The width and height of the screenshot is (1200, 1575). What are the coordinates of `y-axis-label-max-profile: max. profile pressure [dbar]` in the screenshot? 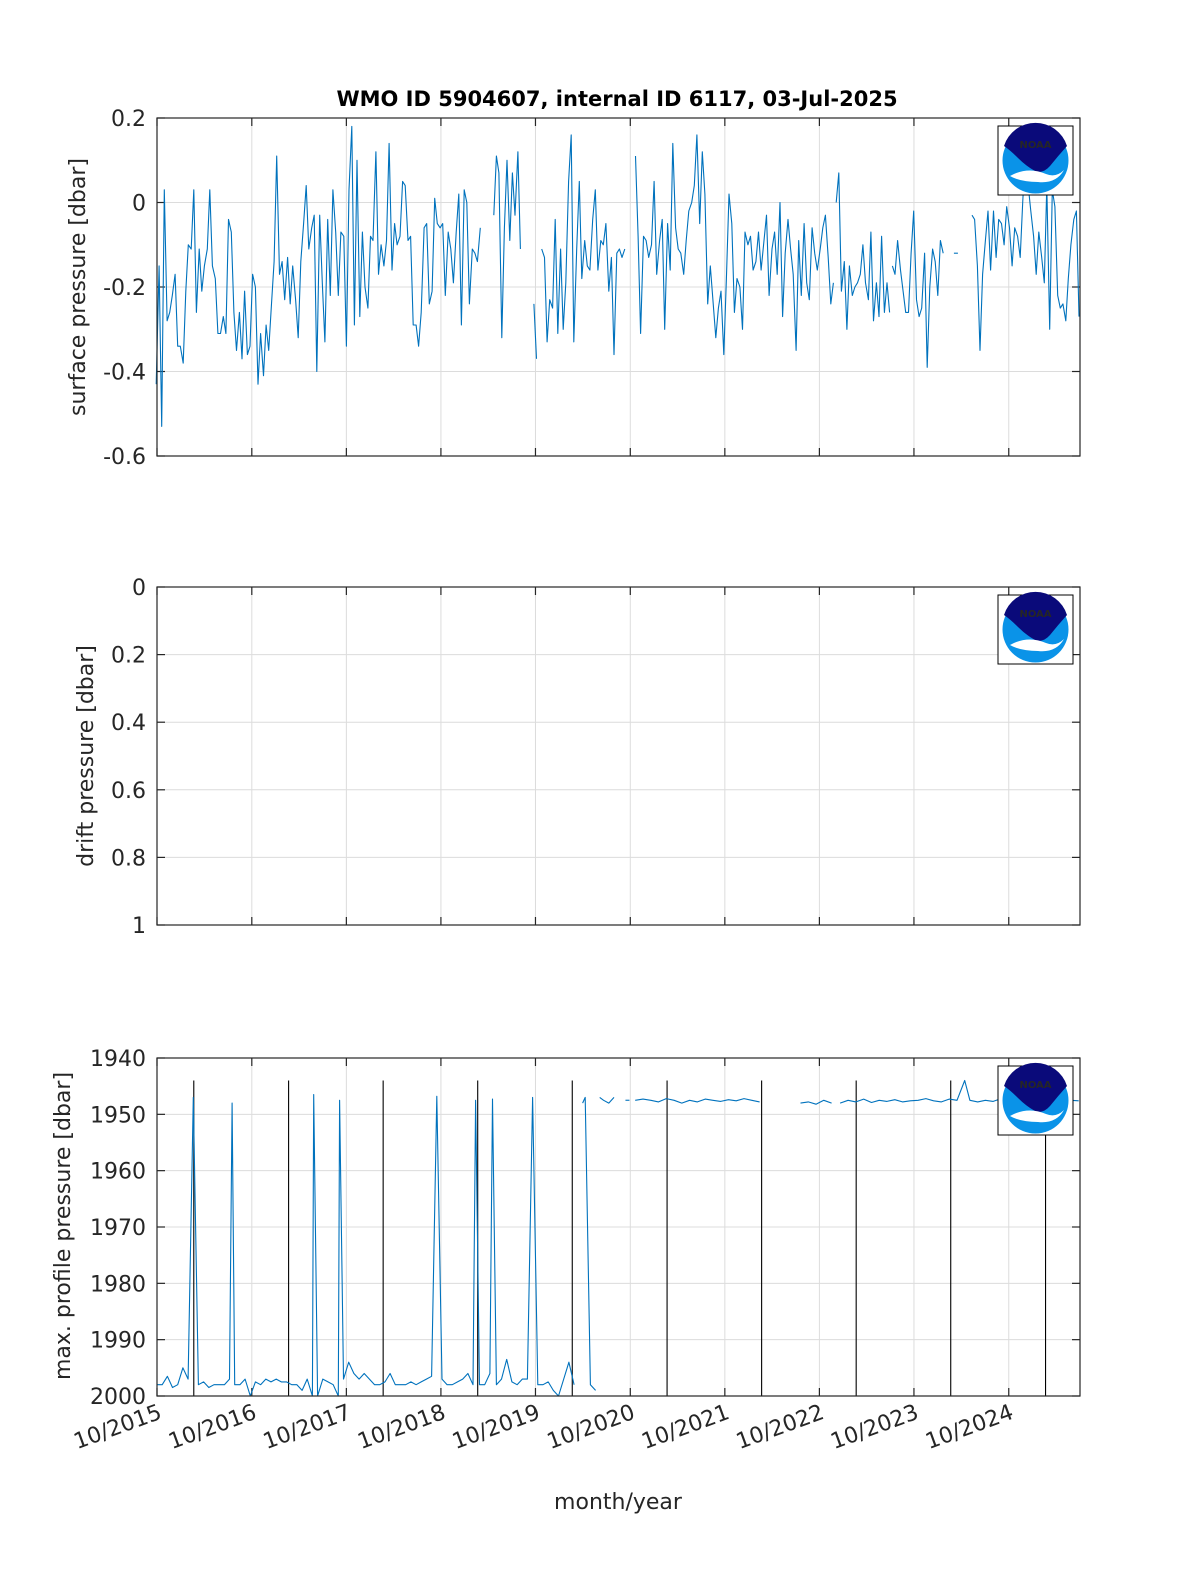 It's located at (63, 1226).